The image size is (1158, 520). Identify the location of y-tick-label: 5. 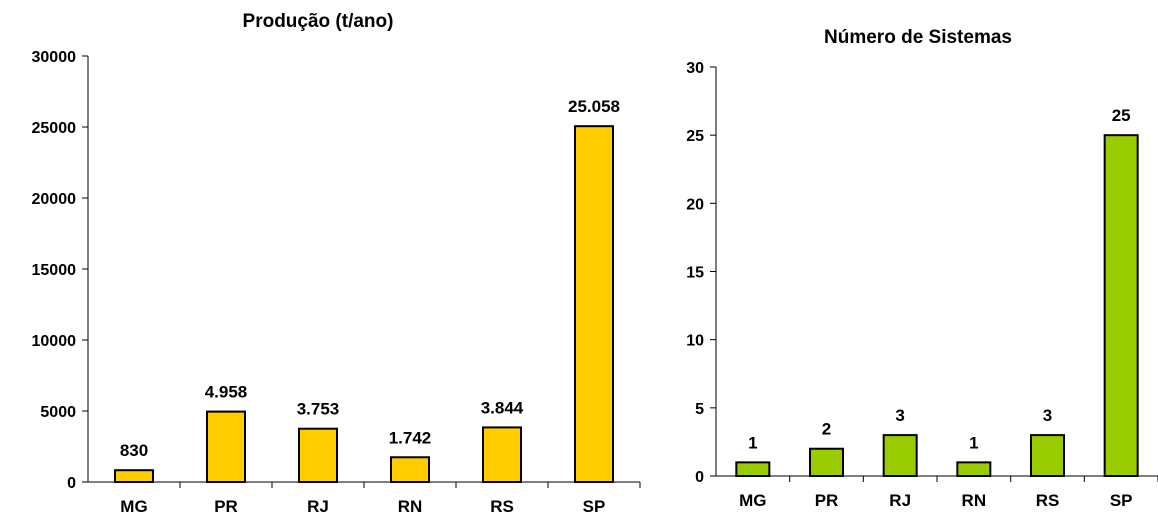
(699, 409).